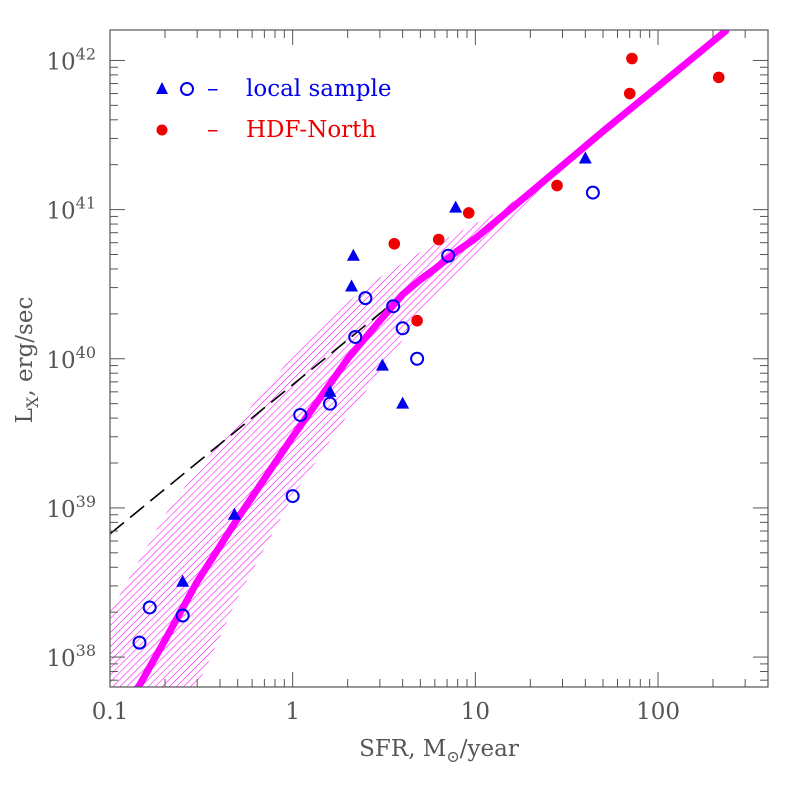 This screenshot has height=797, width=797. What do you see at coordinates (71, 209) in the screenshot?
I see `y-tick-label: 1041` at bounding box center [71, 209].